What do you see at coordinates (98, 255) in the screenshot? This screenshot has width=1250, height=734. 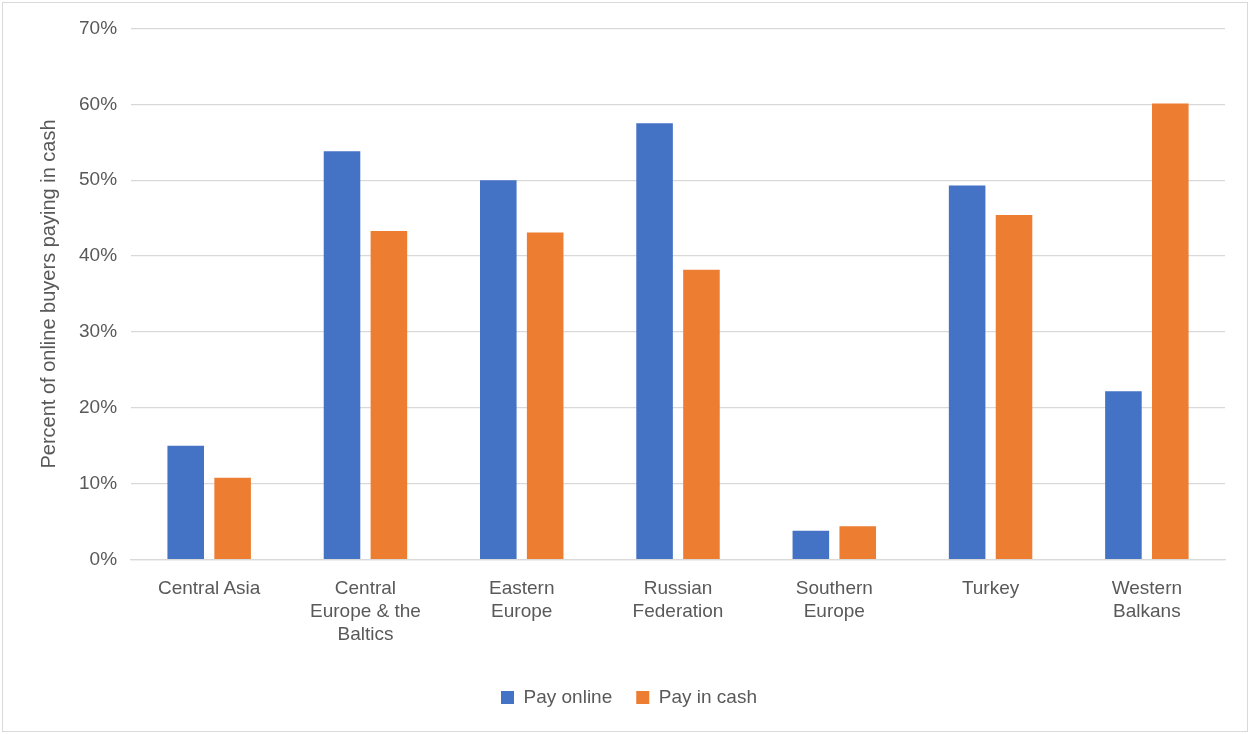 I see `y-tick-label: 40%` at bounding box center [98, 255].